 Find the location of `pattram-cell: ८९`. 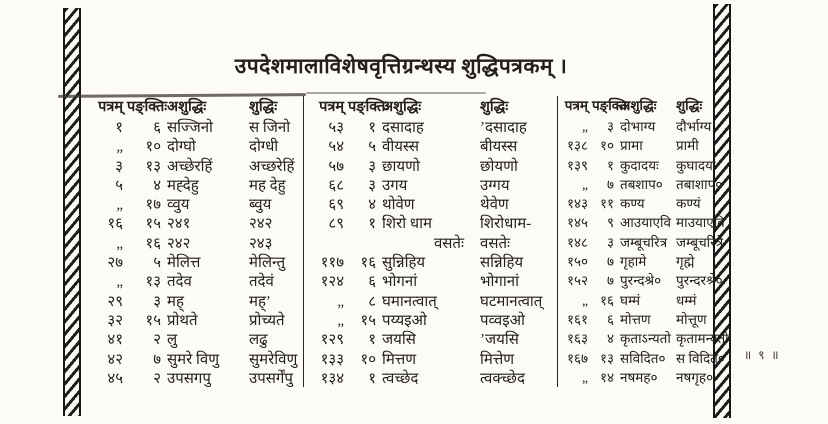

pattram-cell: ८९ is located at coordinates (336, 224).